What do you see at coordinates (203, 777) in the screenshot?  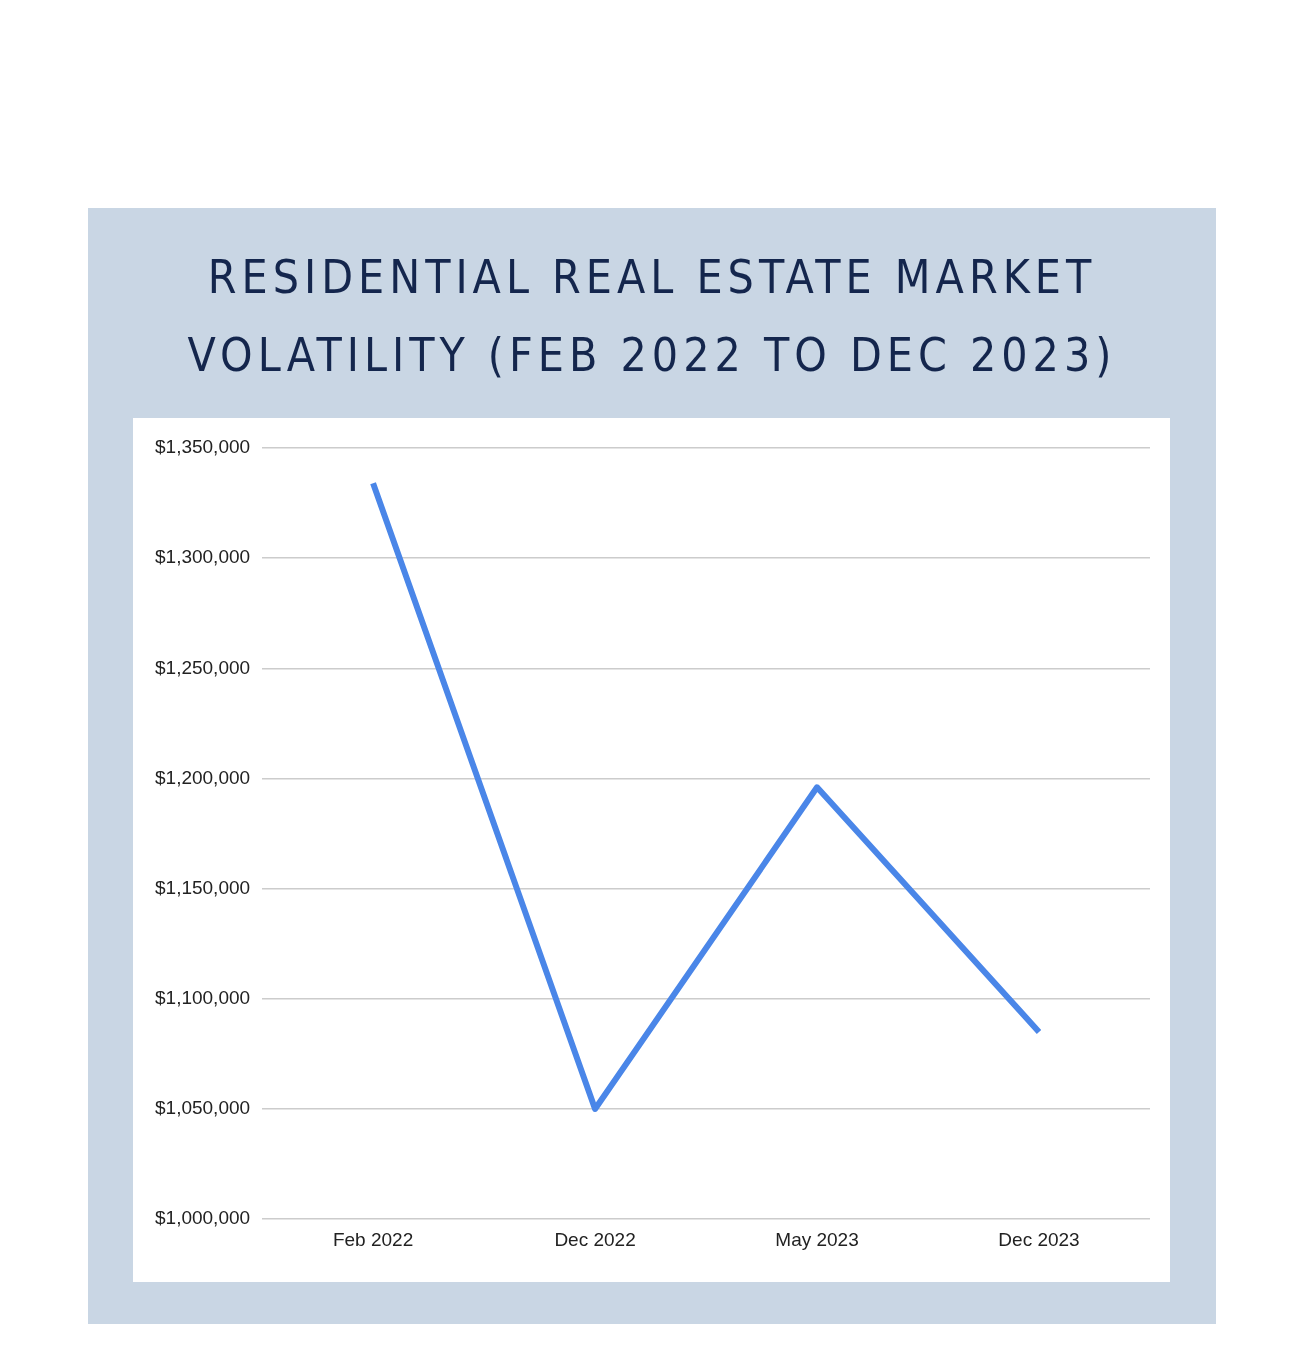 I see `y-tick-label: $1,200,000` at bounding box center [203, 777].